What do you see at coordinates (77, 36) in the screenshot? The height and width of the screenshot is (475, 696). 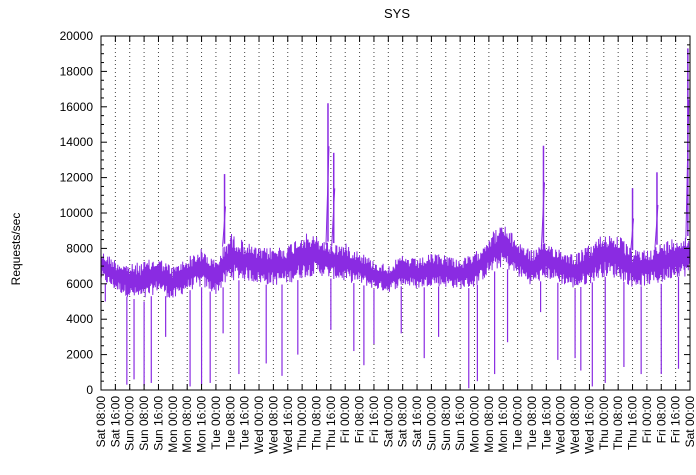 I see `y-tick-label: 20000` at bounding box center [77, 36].